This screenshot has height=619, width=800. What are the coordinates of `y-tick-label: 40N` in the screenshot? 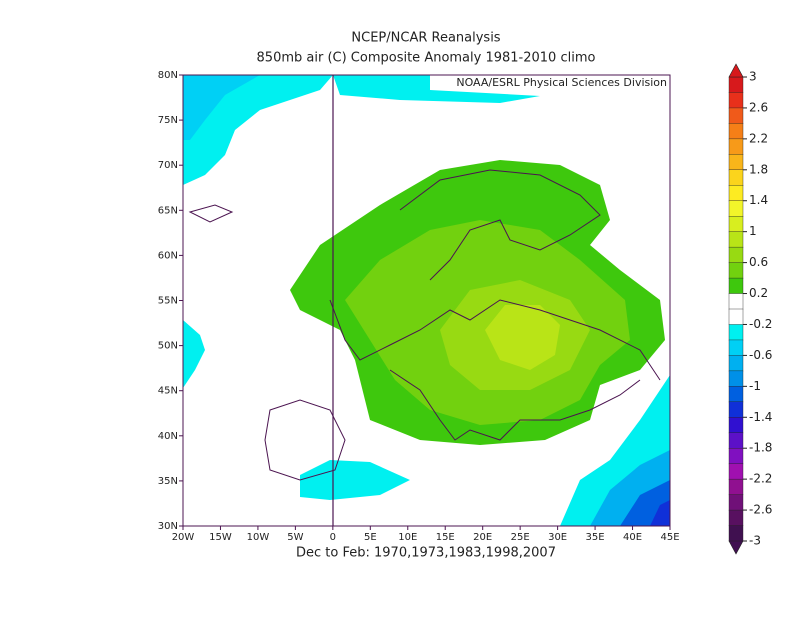 It's located at (168, 436).